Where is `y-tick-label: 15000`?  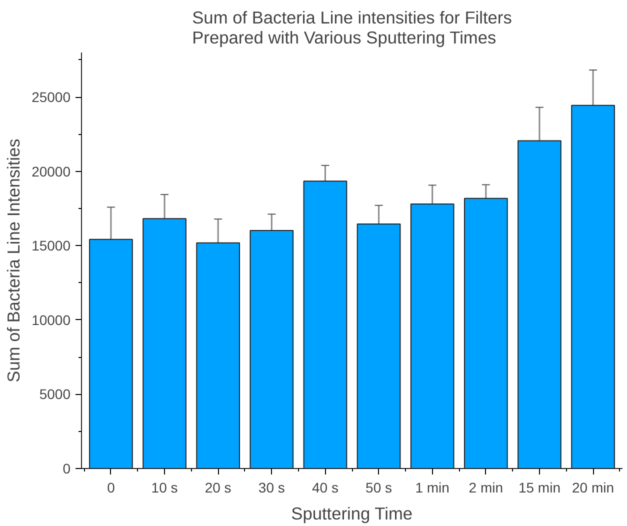
y-tick-label: 15000 is located at coordinates (51, 246).